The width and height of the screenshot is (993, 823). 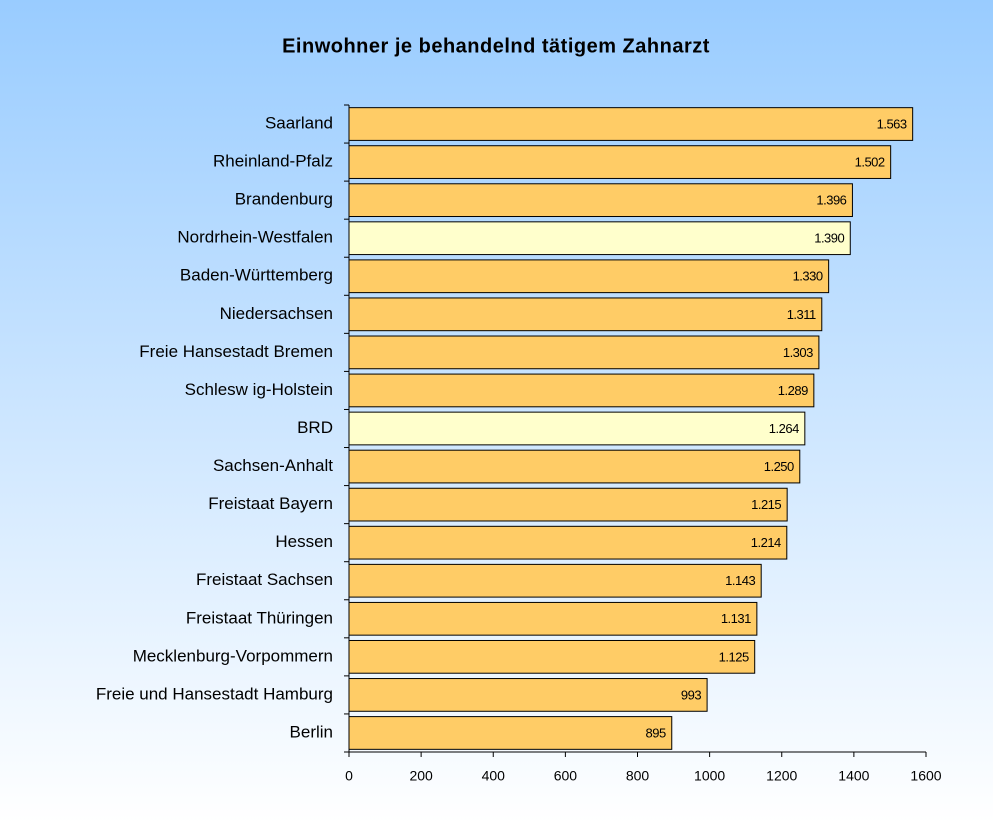 What do you see at coordinates (214, 693) in the screenshot?
I see `y-tick-label: Freie und Hansestadt Hamburg` at bounding box center [214, 693].